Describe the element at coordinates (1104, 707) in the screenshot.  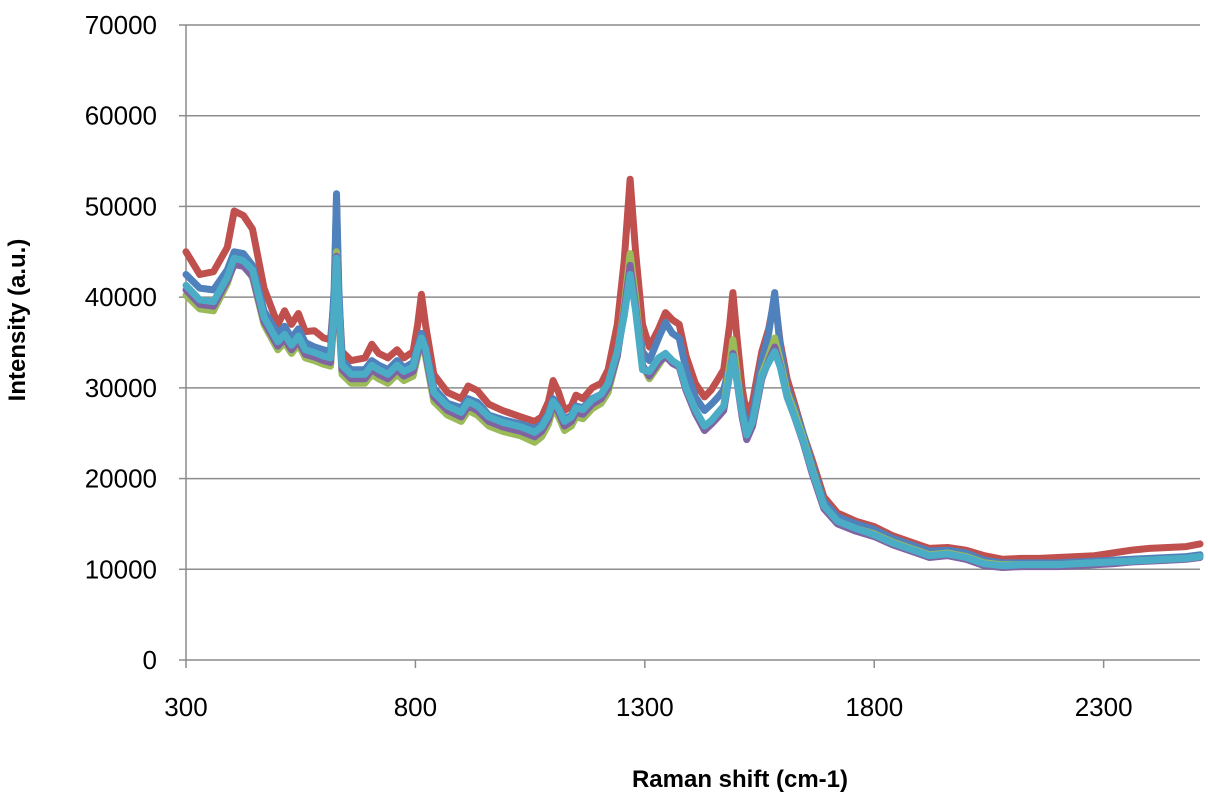
I see `x-tick-label: 2300` at that location.